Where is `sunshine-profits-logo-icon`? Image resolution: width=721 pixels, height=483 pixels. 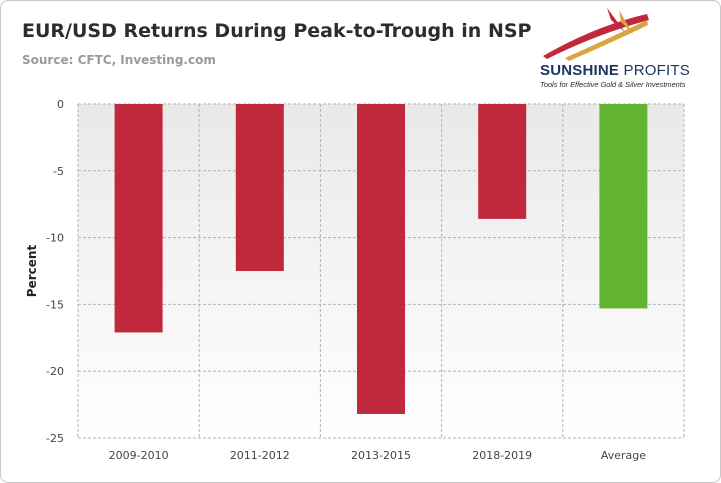 sunshine-profits-logo-icon is located at coordinates (596, 34).